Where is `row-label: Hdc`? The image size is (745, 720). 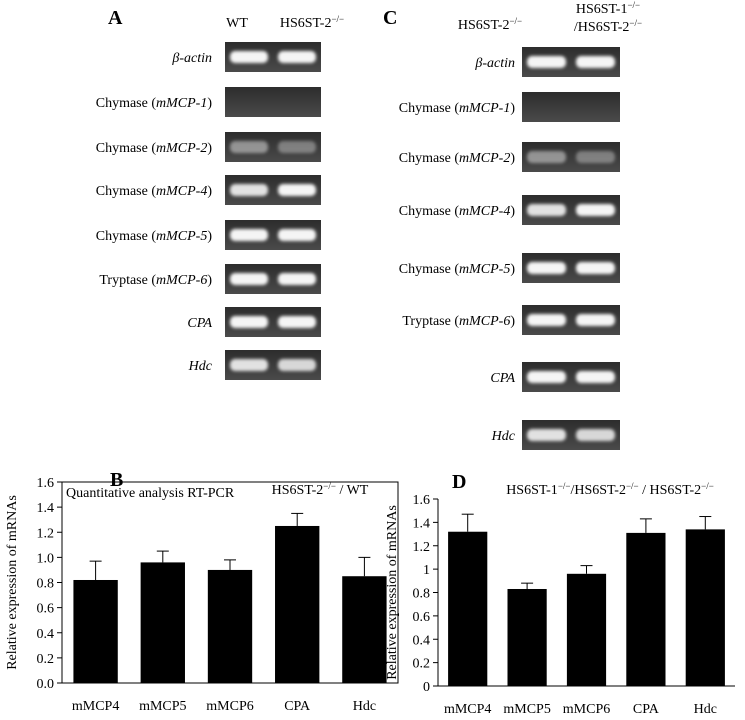 row-label: Hdc is located at coordinates (503, 436).